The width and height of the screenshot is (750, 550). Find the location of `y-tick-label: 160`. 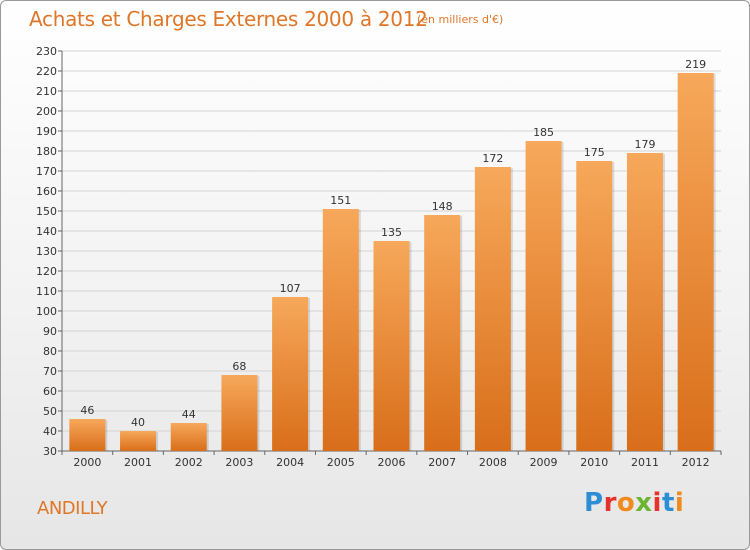

y-tick-label: 160 is located at coordinates (46, 191).